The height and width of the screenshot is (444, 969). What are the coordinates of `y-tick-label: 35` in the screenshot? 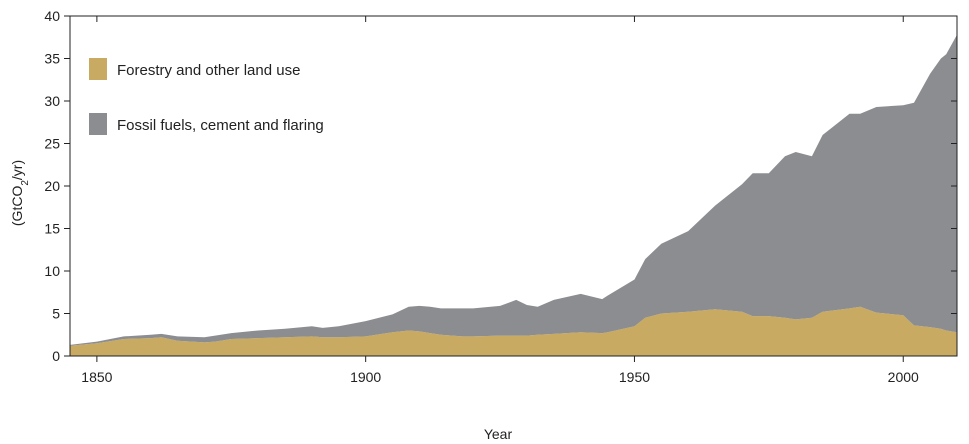 It's located at (52, 59).